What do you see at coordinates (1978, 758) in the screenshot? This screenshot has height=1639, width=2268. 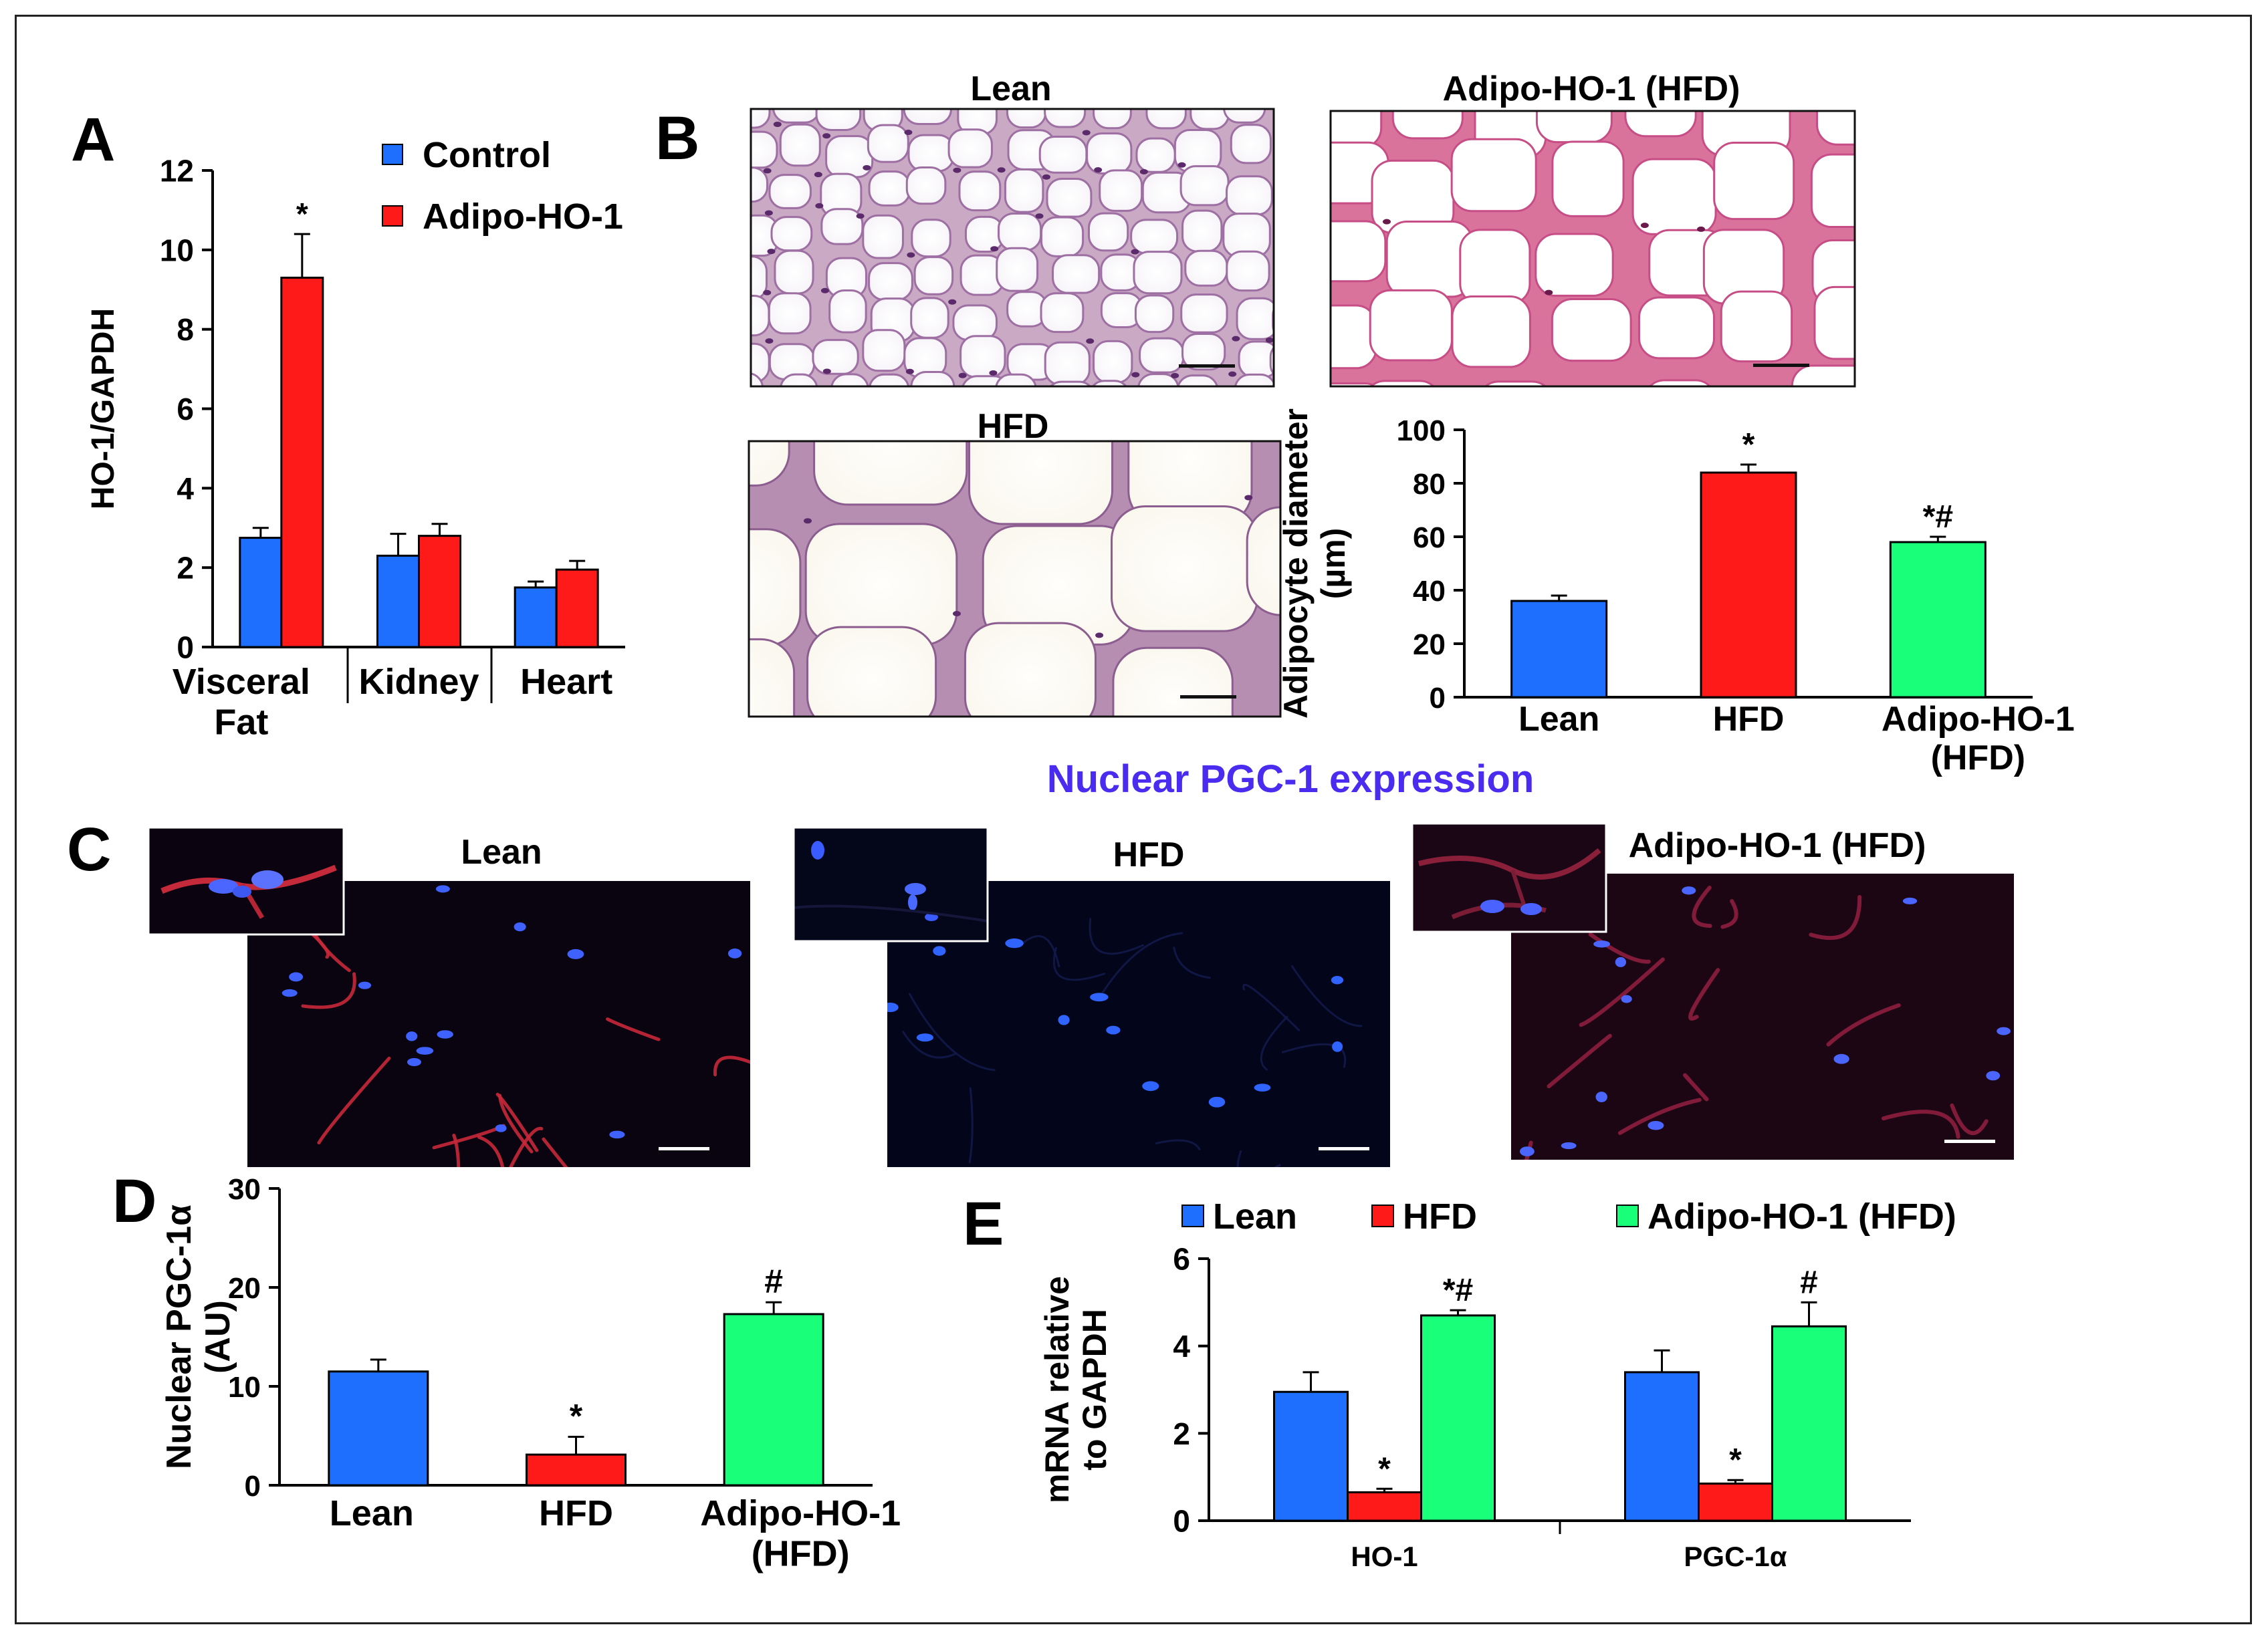 I see `panel-b-category-label: (HFD)` at bounding box center [1978, 758].